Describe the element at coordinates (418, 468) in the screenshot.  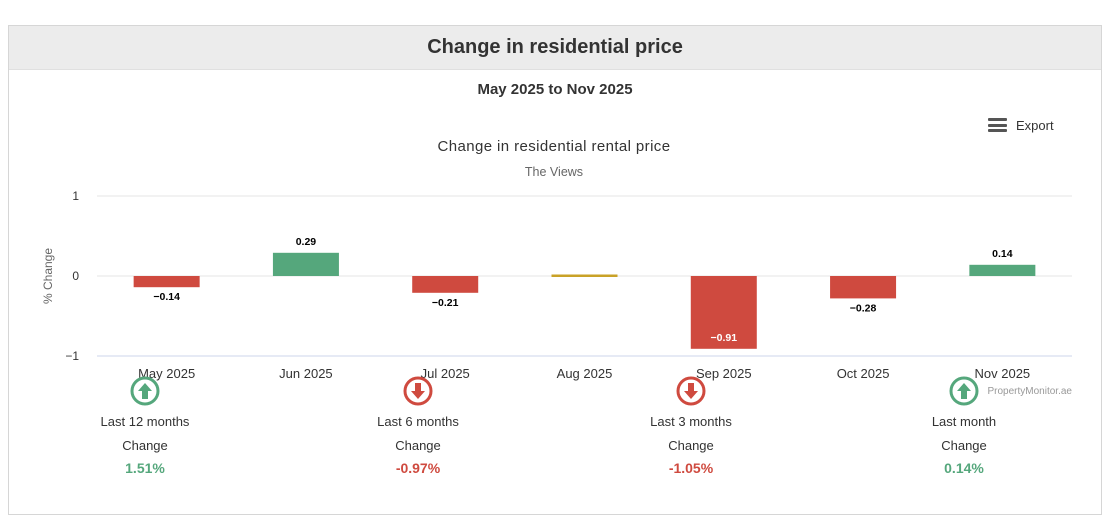
I see `stat-value: -0.97%` at that location.